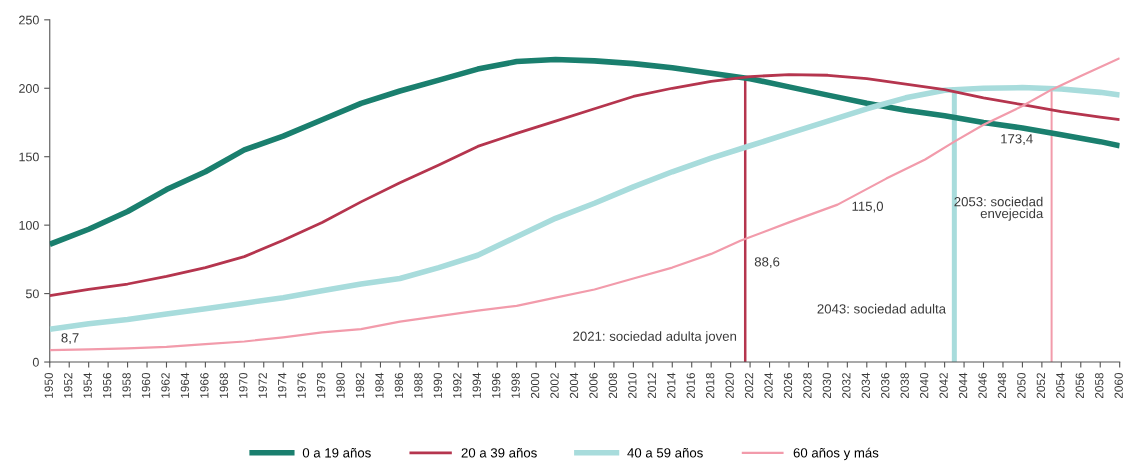  Describe the element at coordinates (868, 207) in the screenshot. I see `annotation: 115,0` at that location.